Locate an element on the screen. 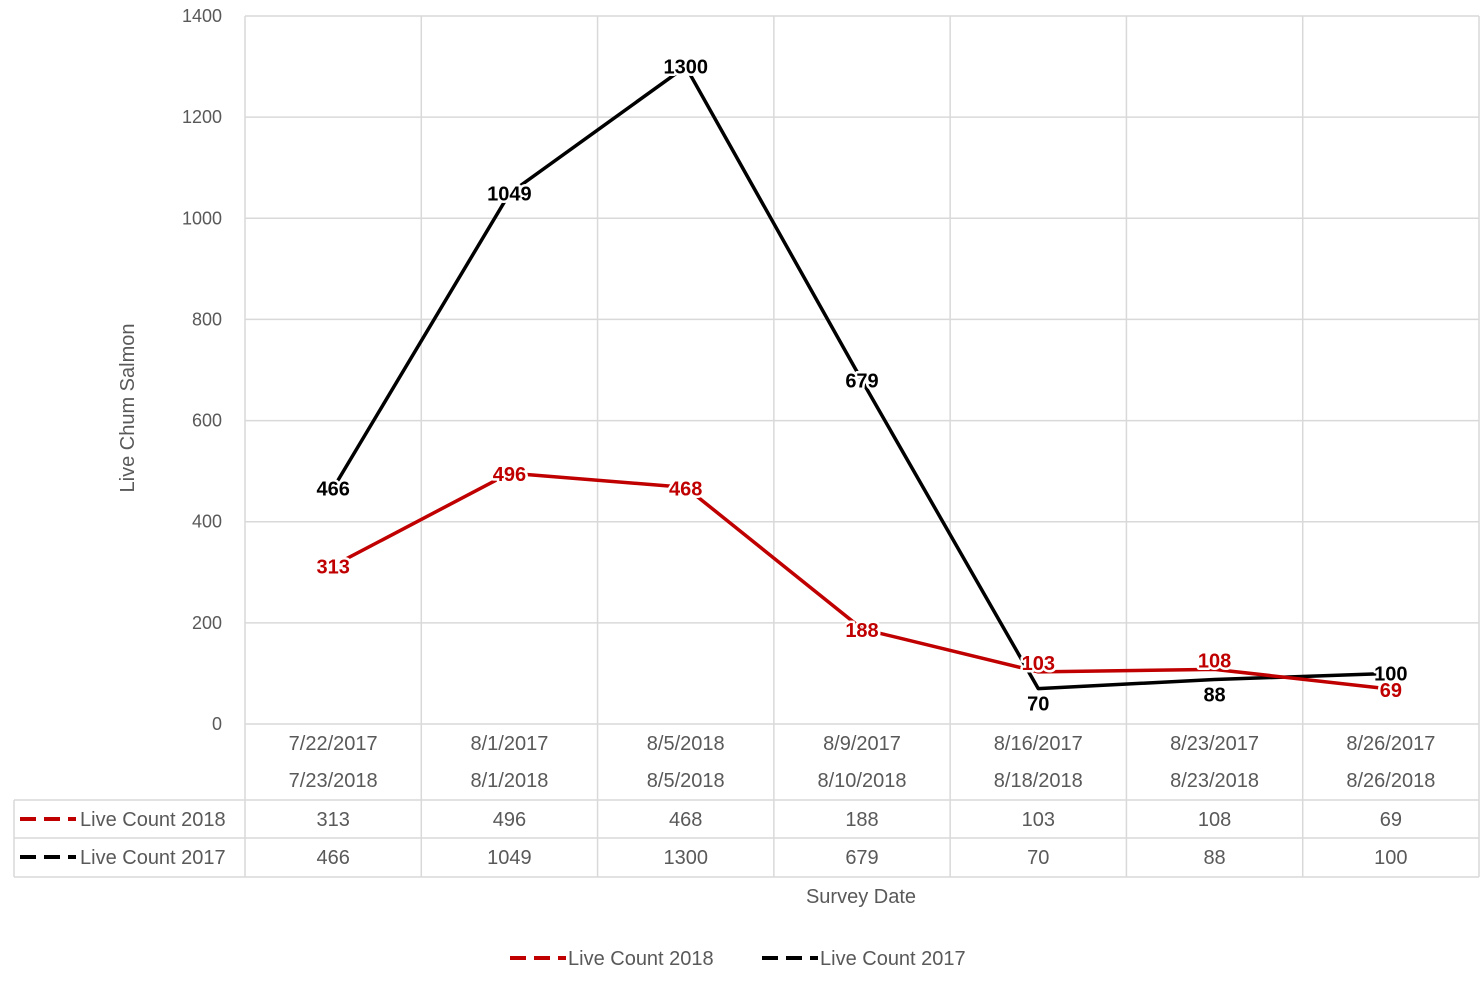  y-tick-label: 1000 is located at coordinates (202, 218).